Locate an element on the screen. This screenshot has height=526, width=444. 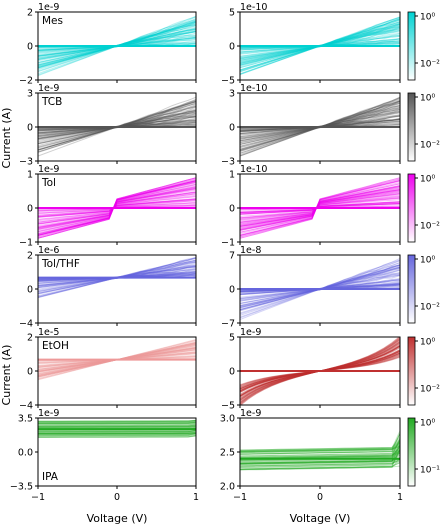
ytick-label: −3 is located at coordinates (26, 162).